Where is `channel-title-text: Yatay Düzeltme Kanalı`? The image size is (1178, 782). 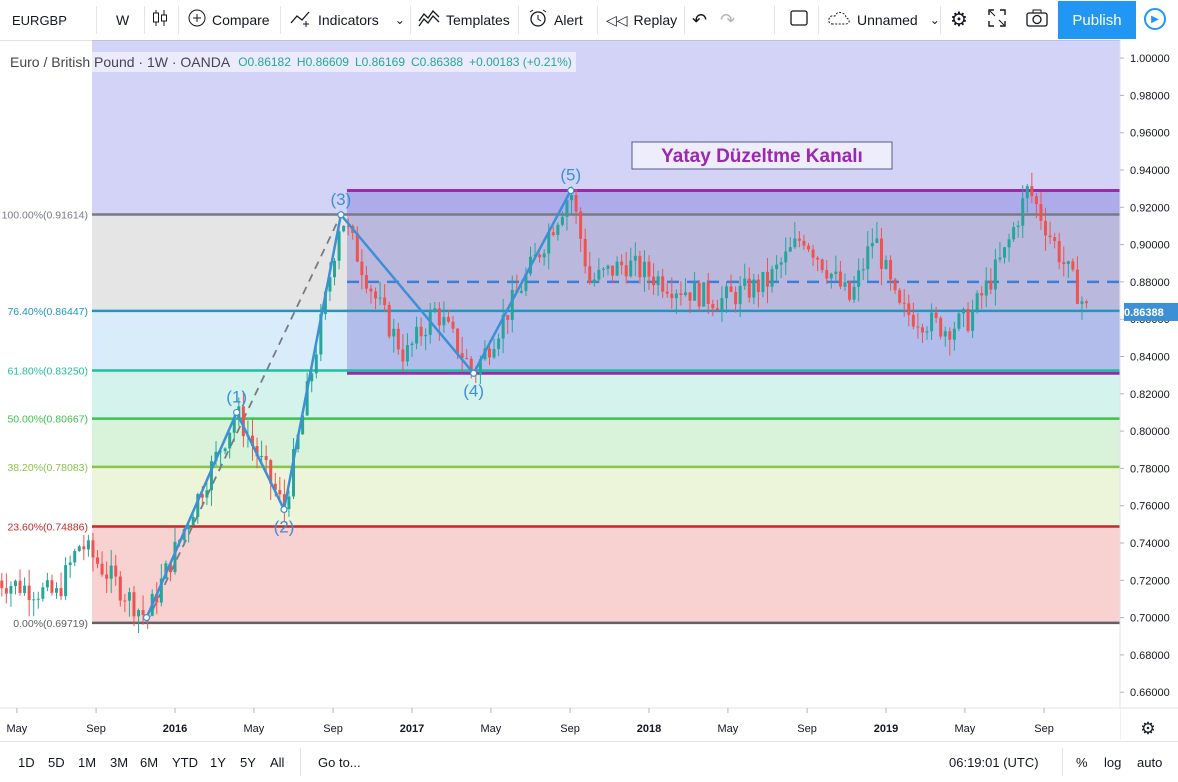
channel-title-text: Yatay Düzeltme Kanalı is located at coordinates (762, 156).